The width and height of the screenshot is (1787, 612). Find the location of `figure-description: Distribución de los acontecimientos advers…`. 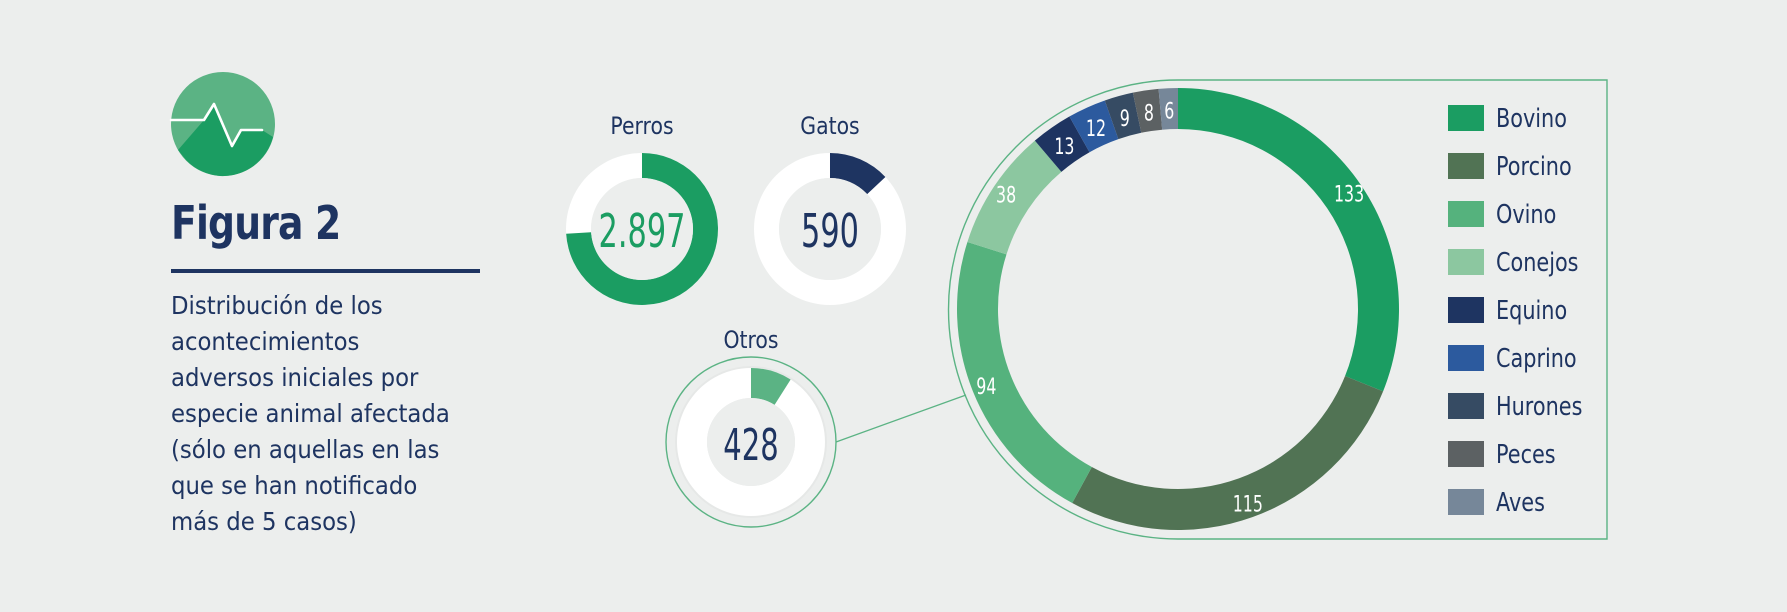

figure-description: Distribución de los acontecimientos advers… is located at coordinates (320, 414).